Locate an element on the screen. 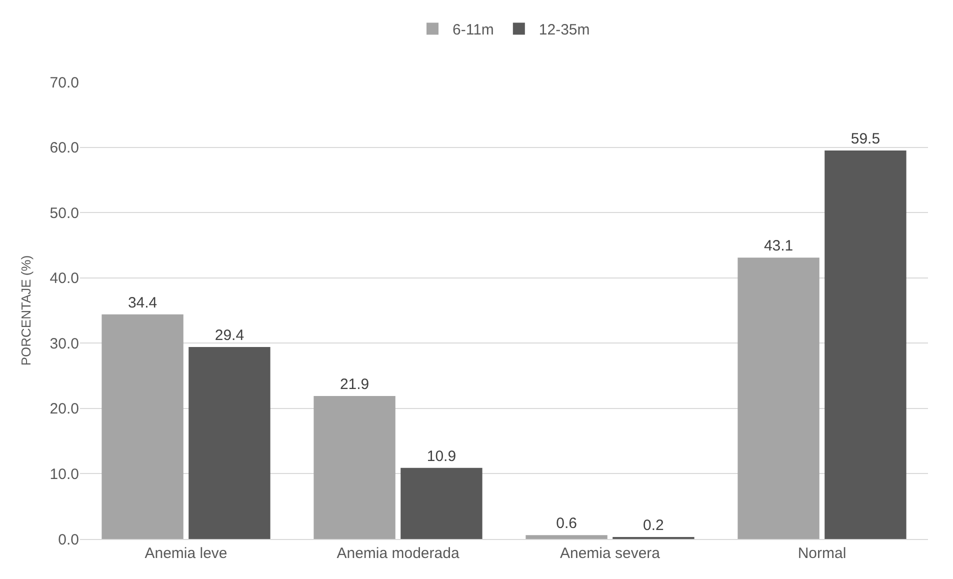  data-label: 0.6 is located at coordinates (566, 523).